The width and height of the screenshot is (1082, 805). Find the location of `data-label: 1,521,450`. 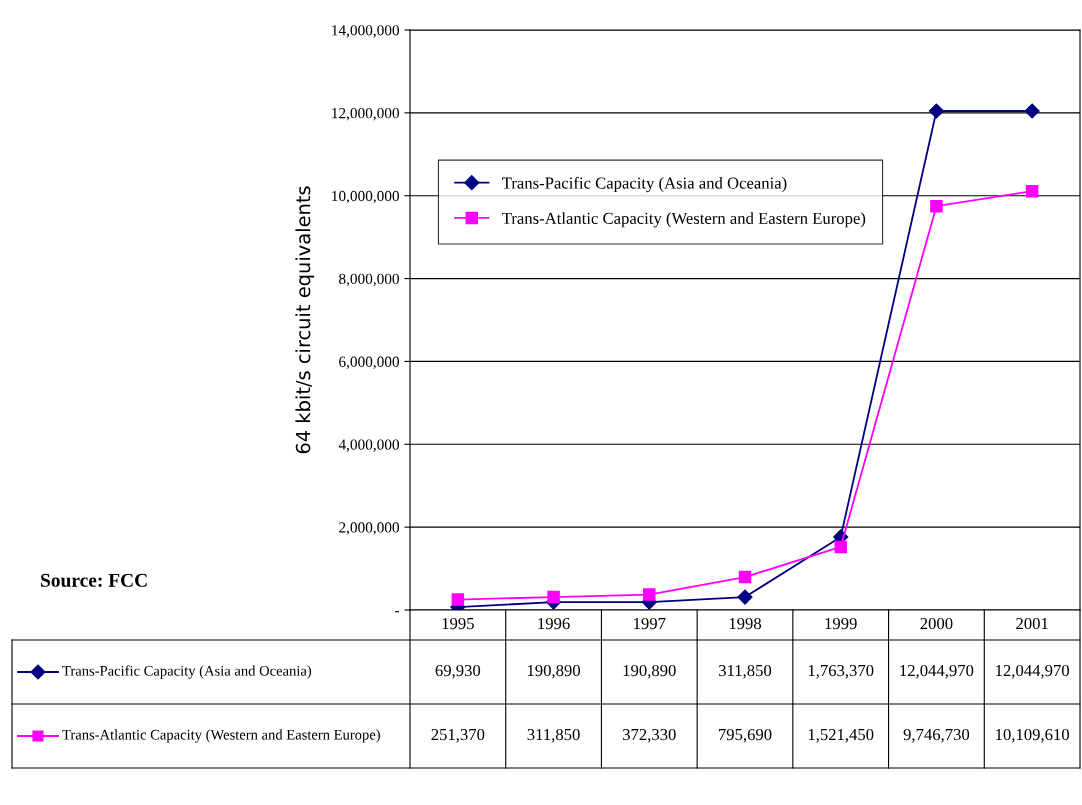

data-label: 1,521,450 is located at coordinates (841, 735).